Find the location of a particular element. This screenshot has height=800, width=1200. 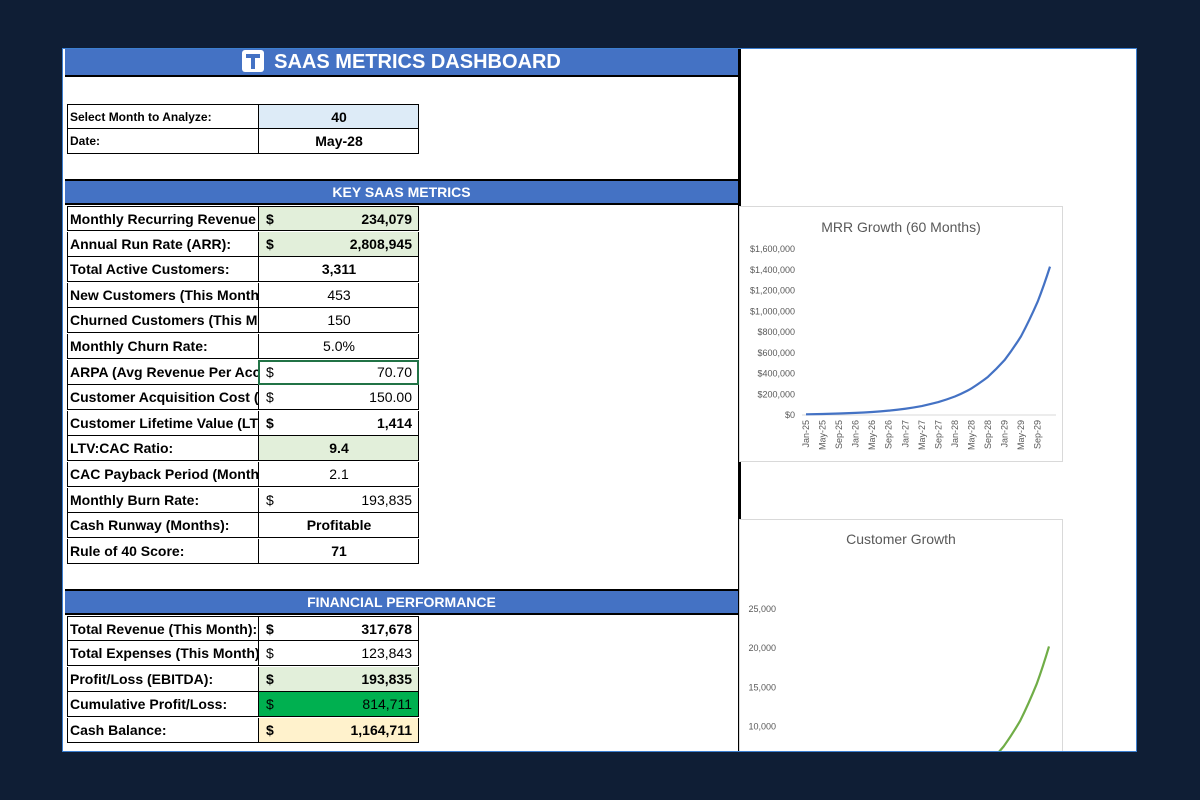

cell-value: 1,414 is located at coordinates (394, 422).